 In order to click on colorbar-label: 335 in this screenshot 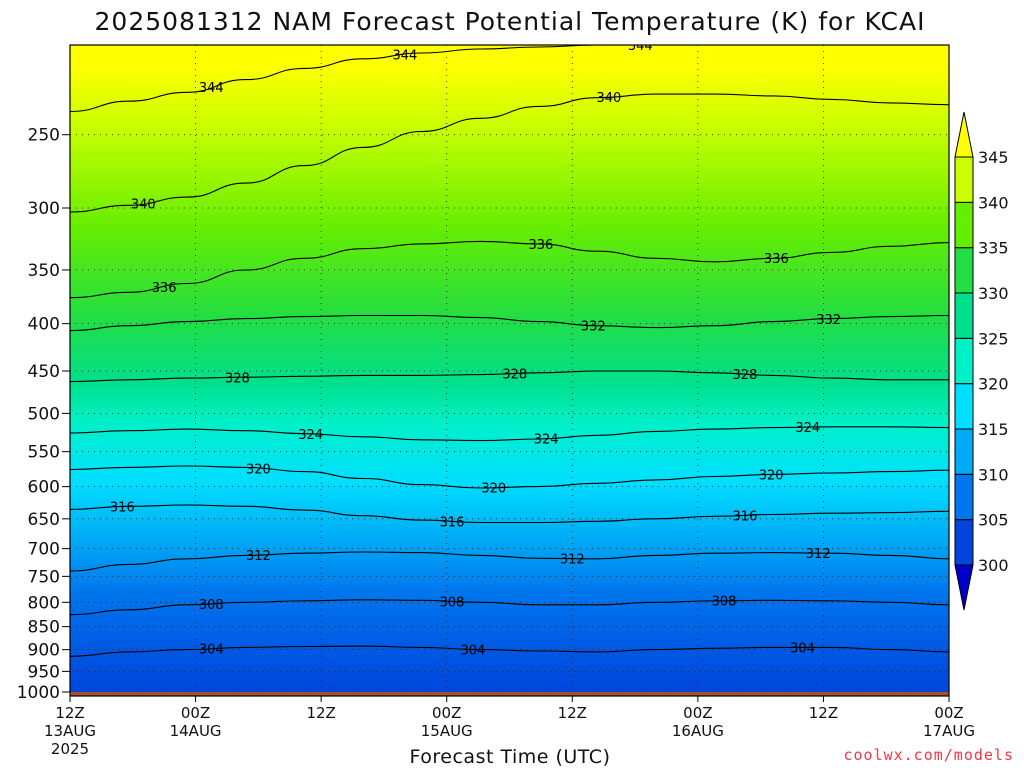, I will do `click(993, 248)`.